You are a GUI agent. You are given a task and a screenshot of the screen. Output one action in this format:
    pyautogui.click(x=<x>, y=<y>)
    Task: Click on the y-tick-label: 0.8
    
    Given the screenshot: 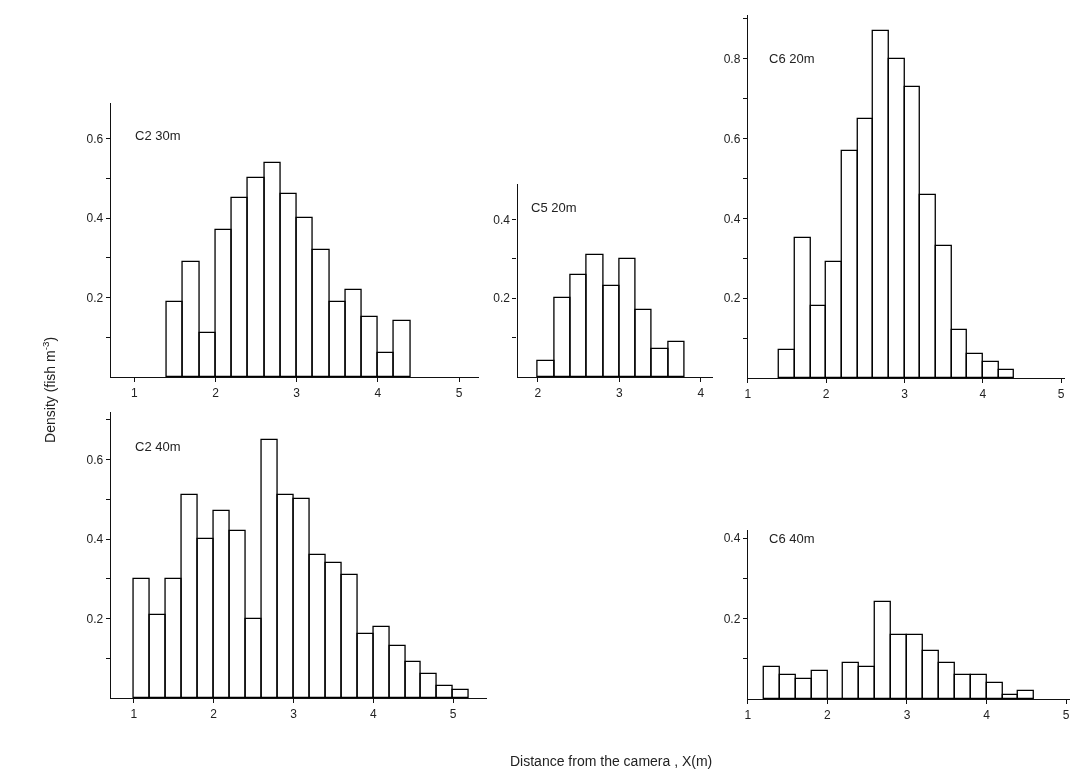 What is the action you would take?
    pyautogui.click(x=732, y=59)
    